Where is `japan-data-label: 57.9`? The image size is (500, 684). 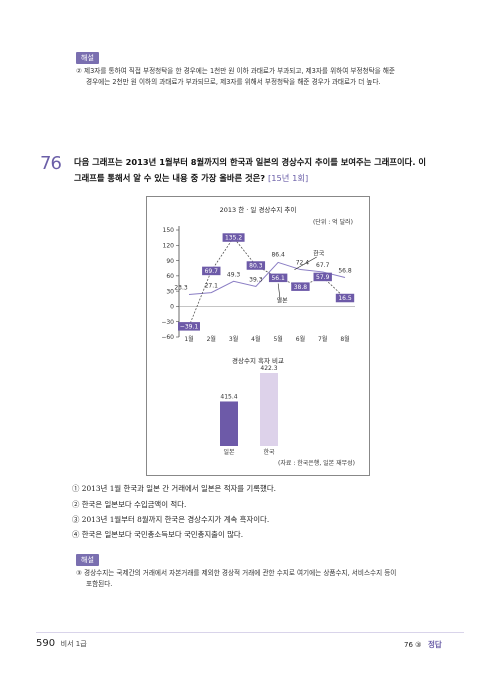
japan-data-label: 57.9 is located at coordinates (323, 277).